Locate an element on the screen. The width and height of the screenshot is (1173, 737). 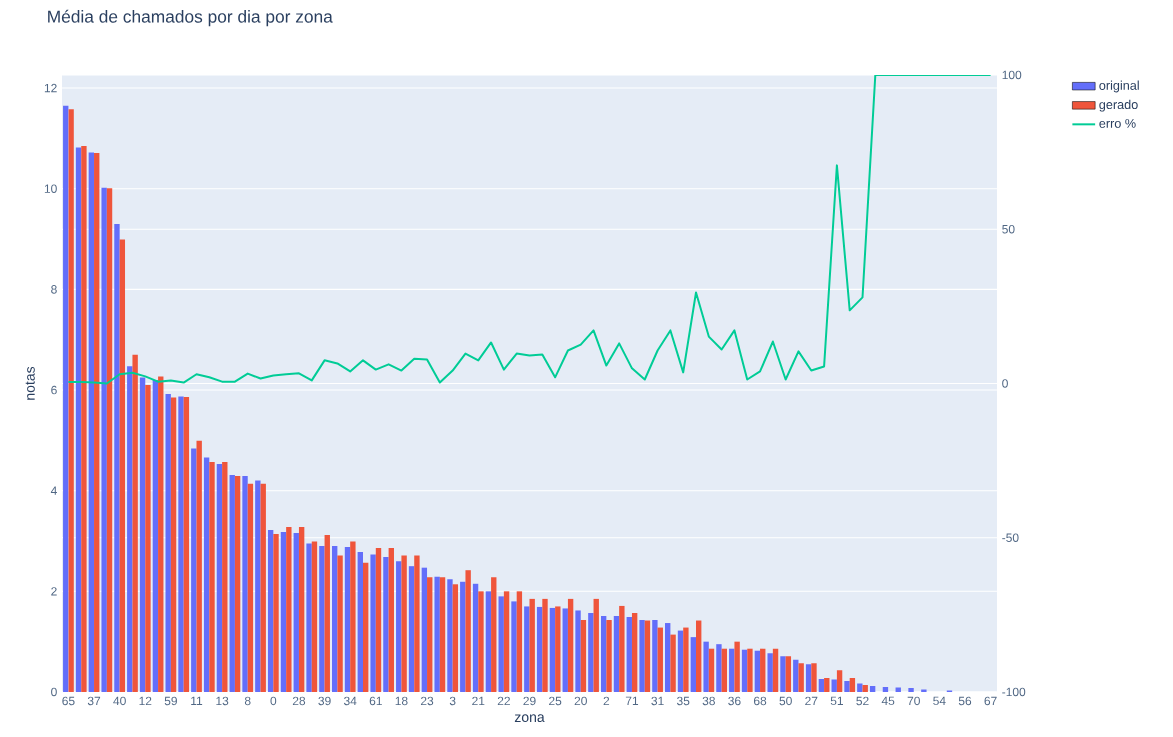
y-tick-label: 12 is located at coordinates (50, 88).